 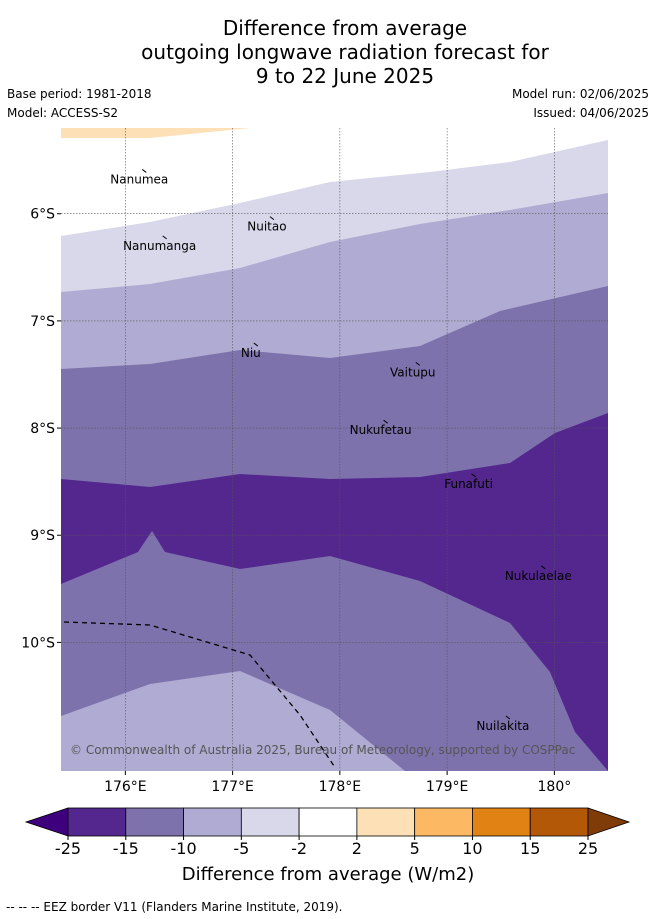 I want to click on issued-date: Issued: 04/06/2025, so click(x=591, y=113).